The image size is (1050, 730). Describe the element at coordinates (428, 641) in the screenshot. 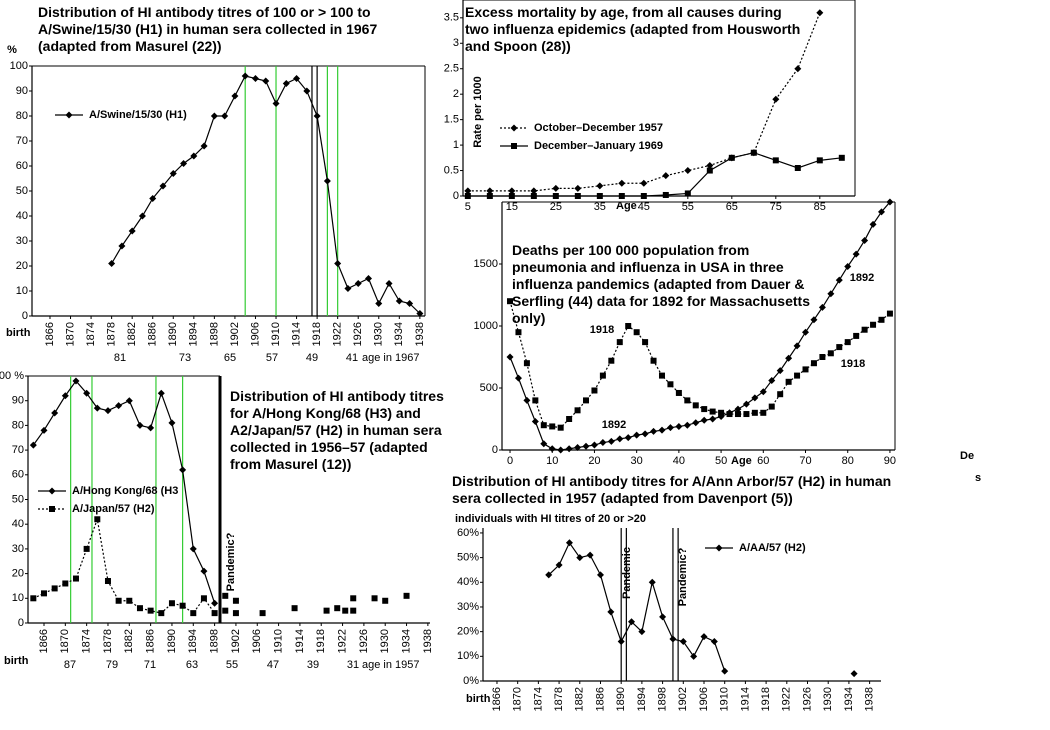

I see `x-tick-label: 1938` at that location.